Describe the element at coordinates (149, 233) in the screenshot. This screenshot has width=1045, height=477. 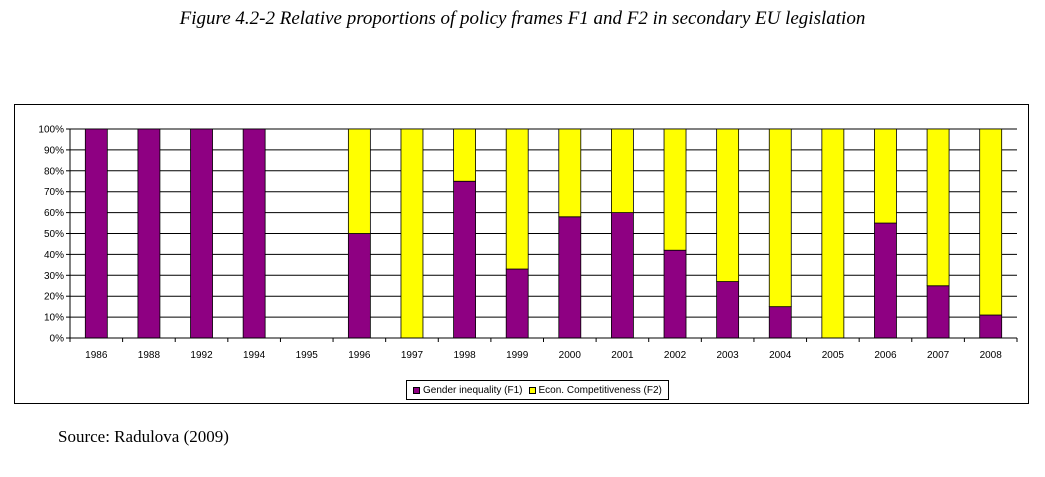
I see `bar-f1-1988` at that location.